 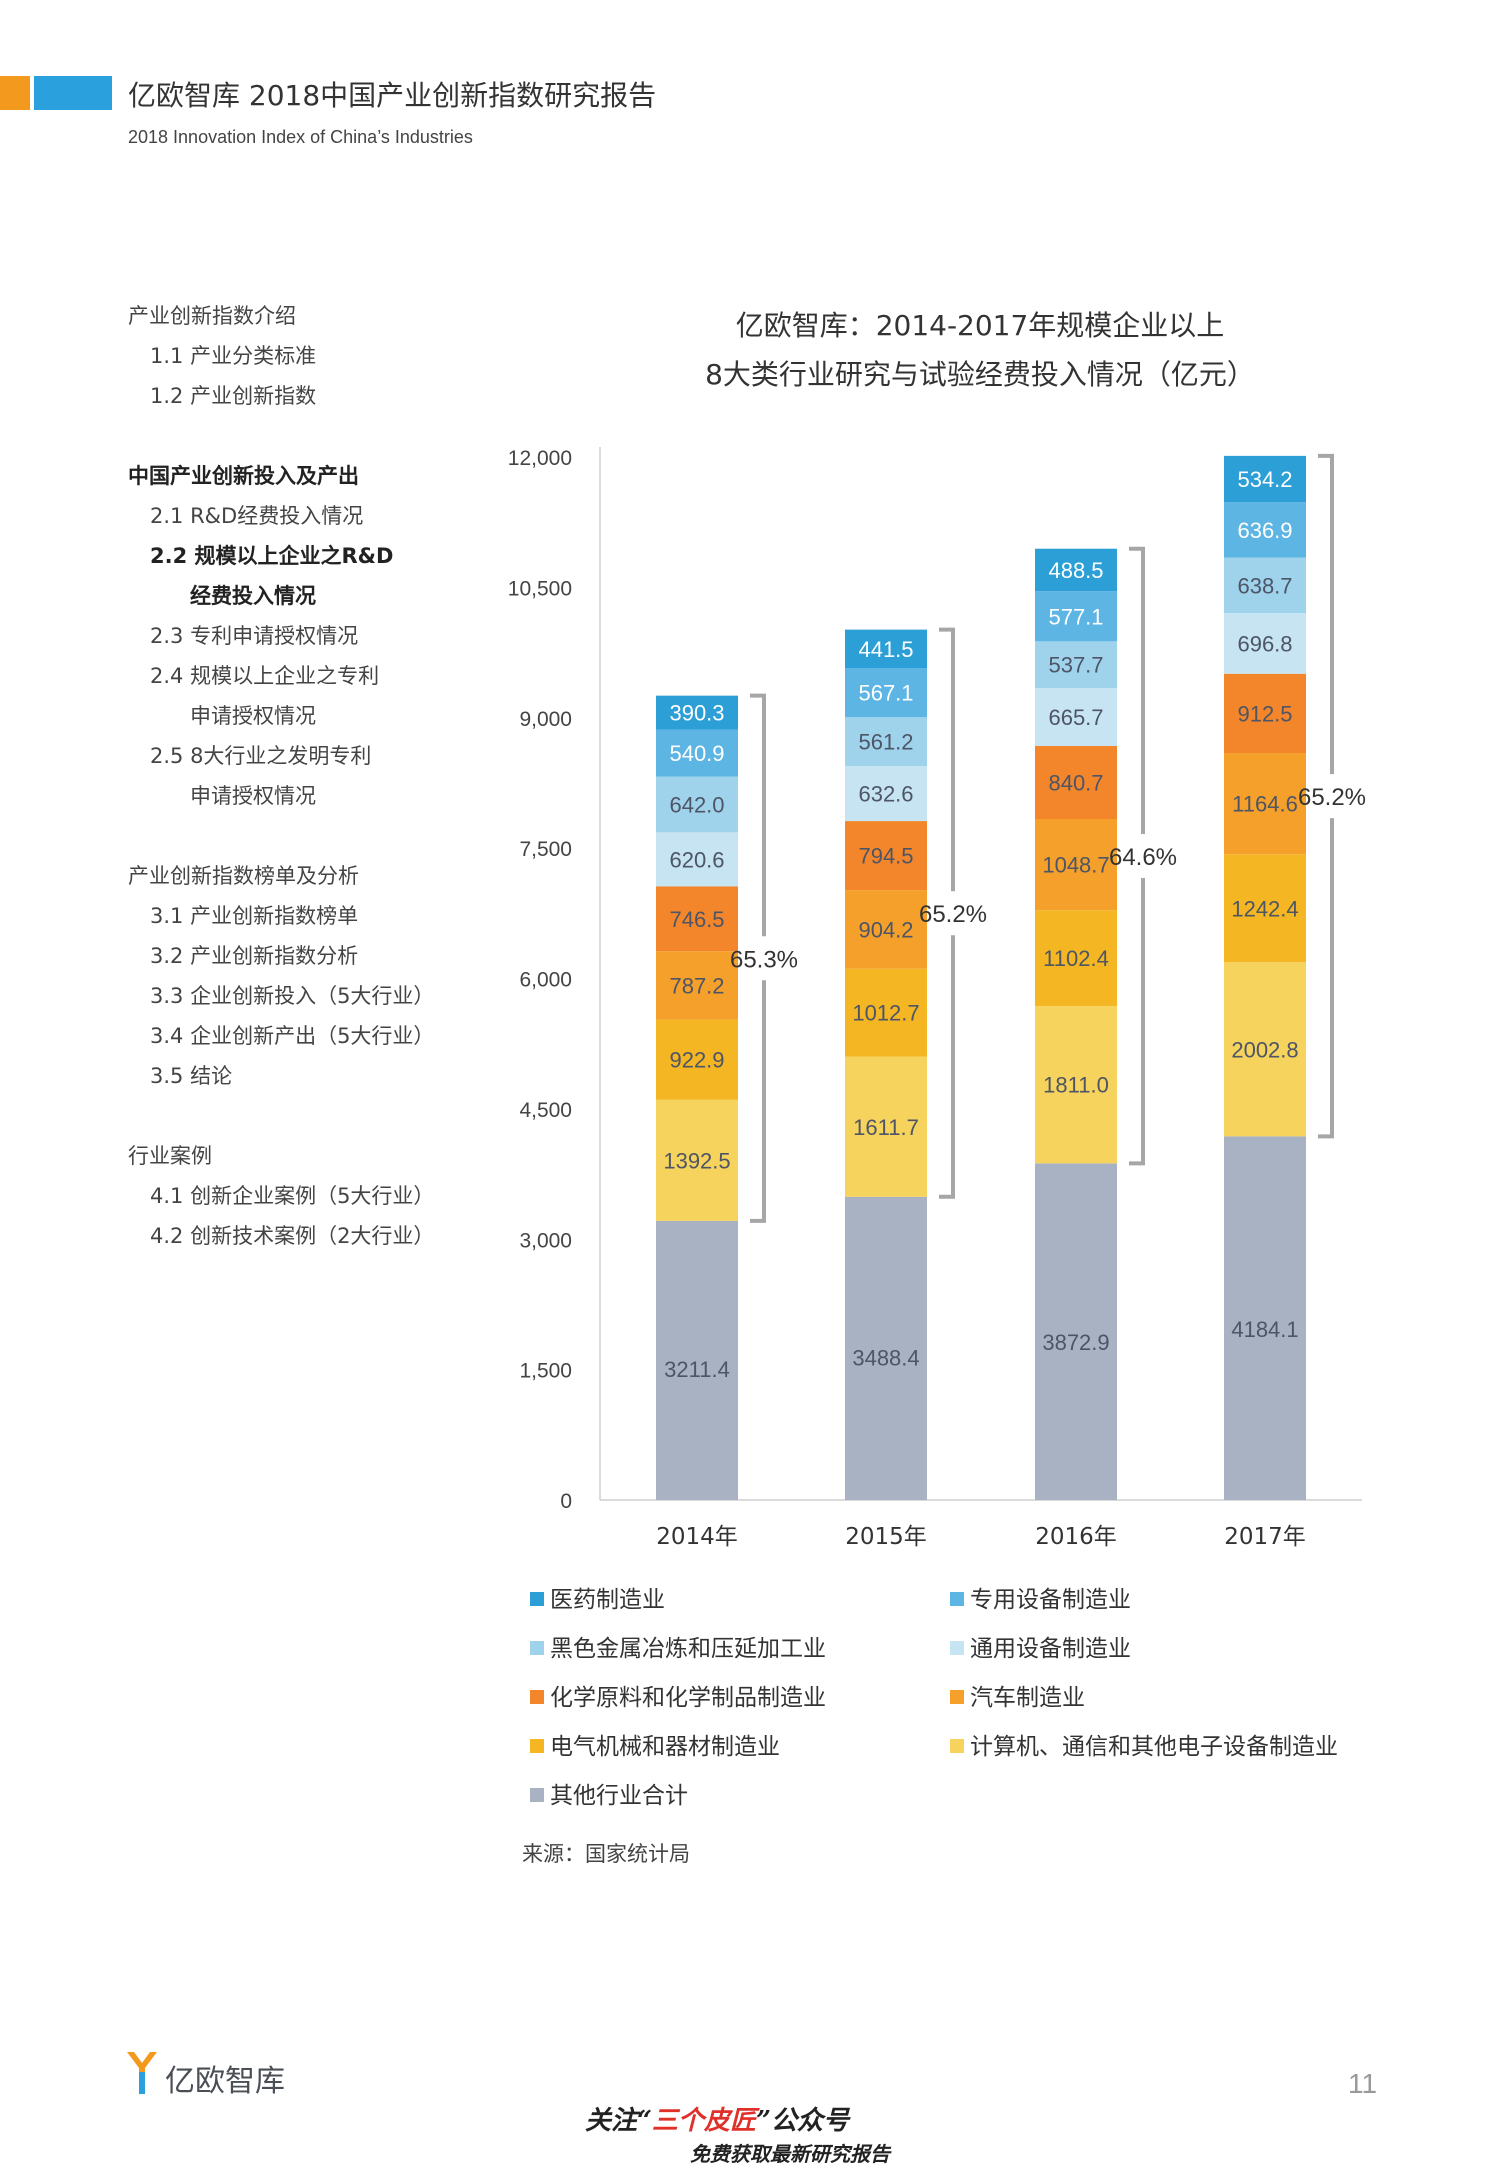 I want to click on toc-item: 4.1 创新企业案例（5大行业）, so click(x=292, y=1196).